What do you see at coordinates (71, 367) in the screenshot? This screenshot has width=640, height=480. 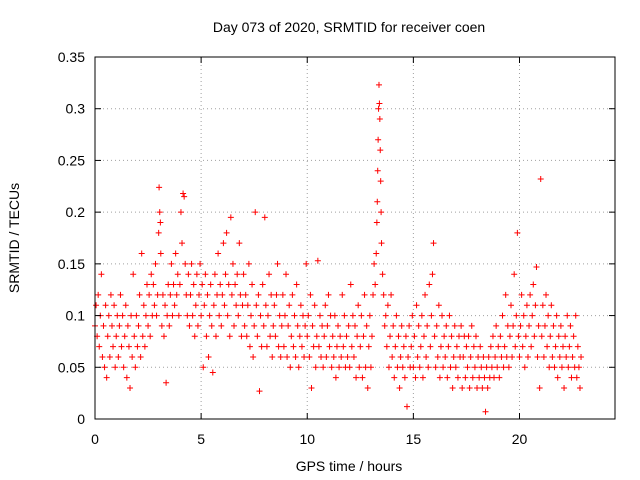 I see `y-tick-label: 0.05` at bounding box center [71, 367].